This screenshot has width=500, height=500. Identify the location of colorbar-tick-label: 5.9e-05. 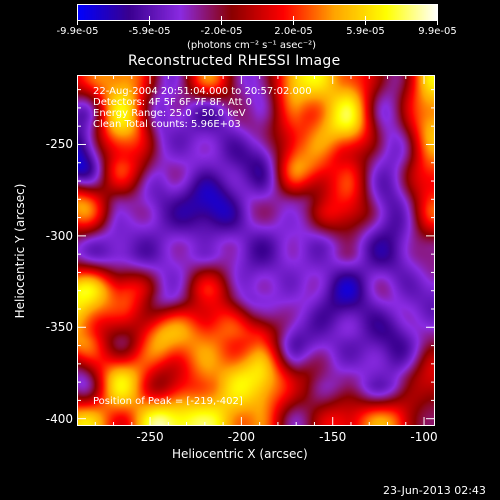
(365, 31).